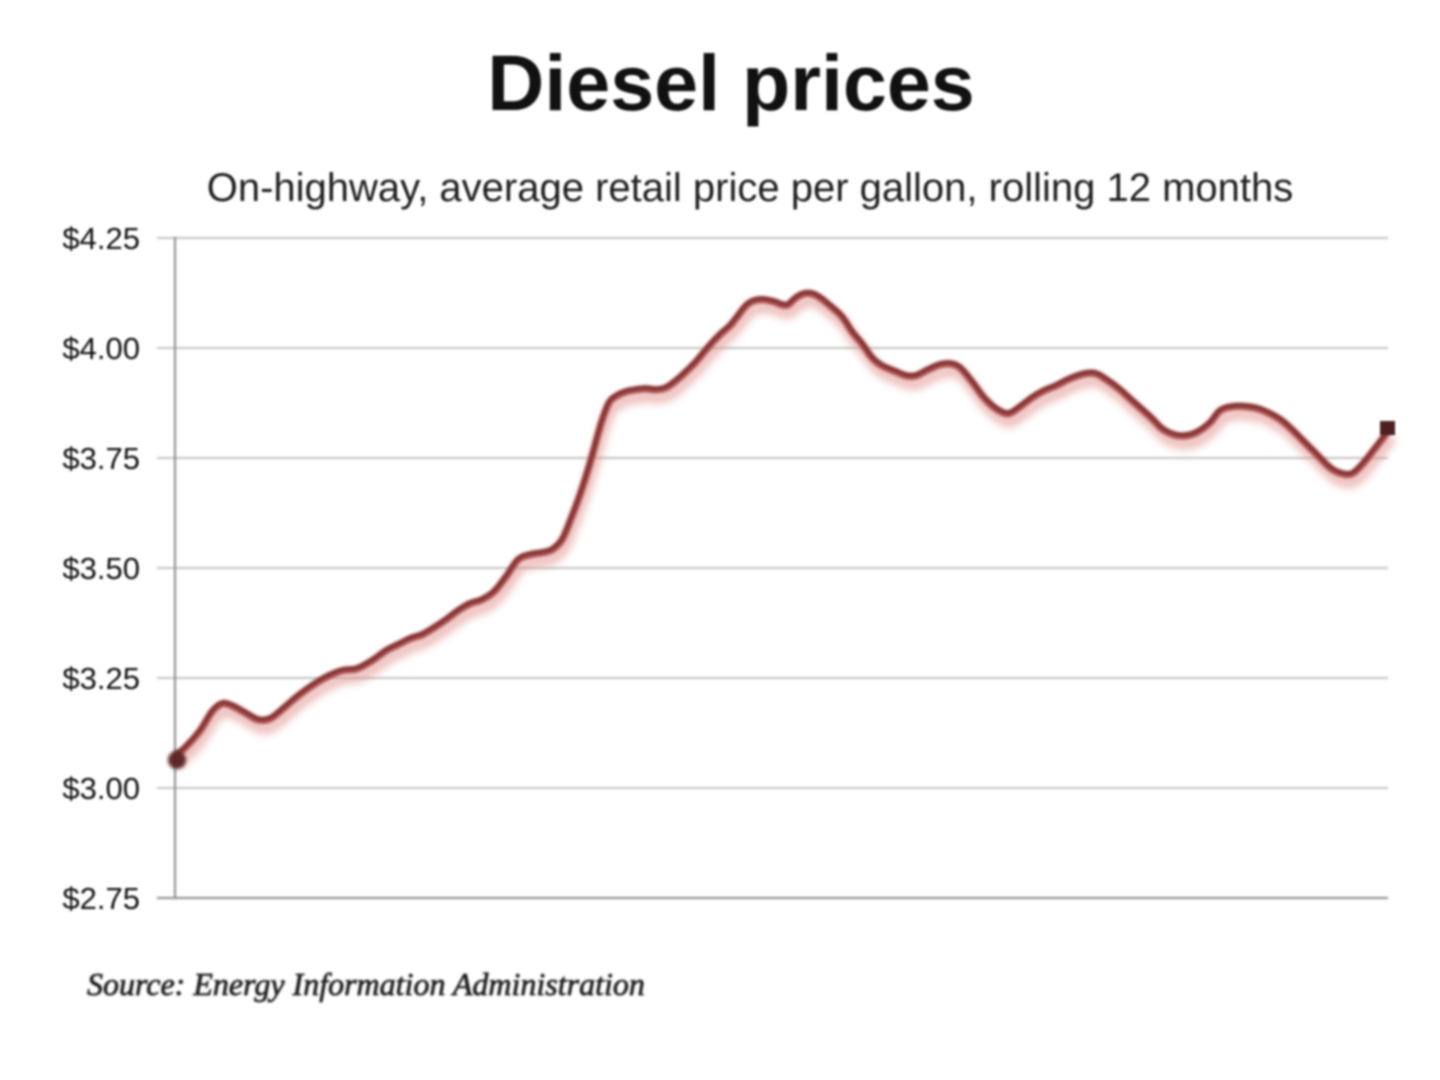  What do you see at coordinates (101, 238) in the screenshot?
I see `svg-text: $4.25` at bounding box center [101, 238].